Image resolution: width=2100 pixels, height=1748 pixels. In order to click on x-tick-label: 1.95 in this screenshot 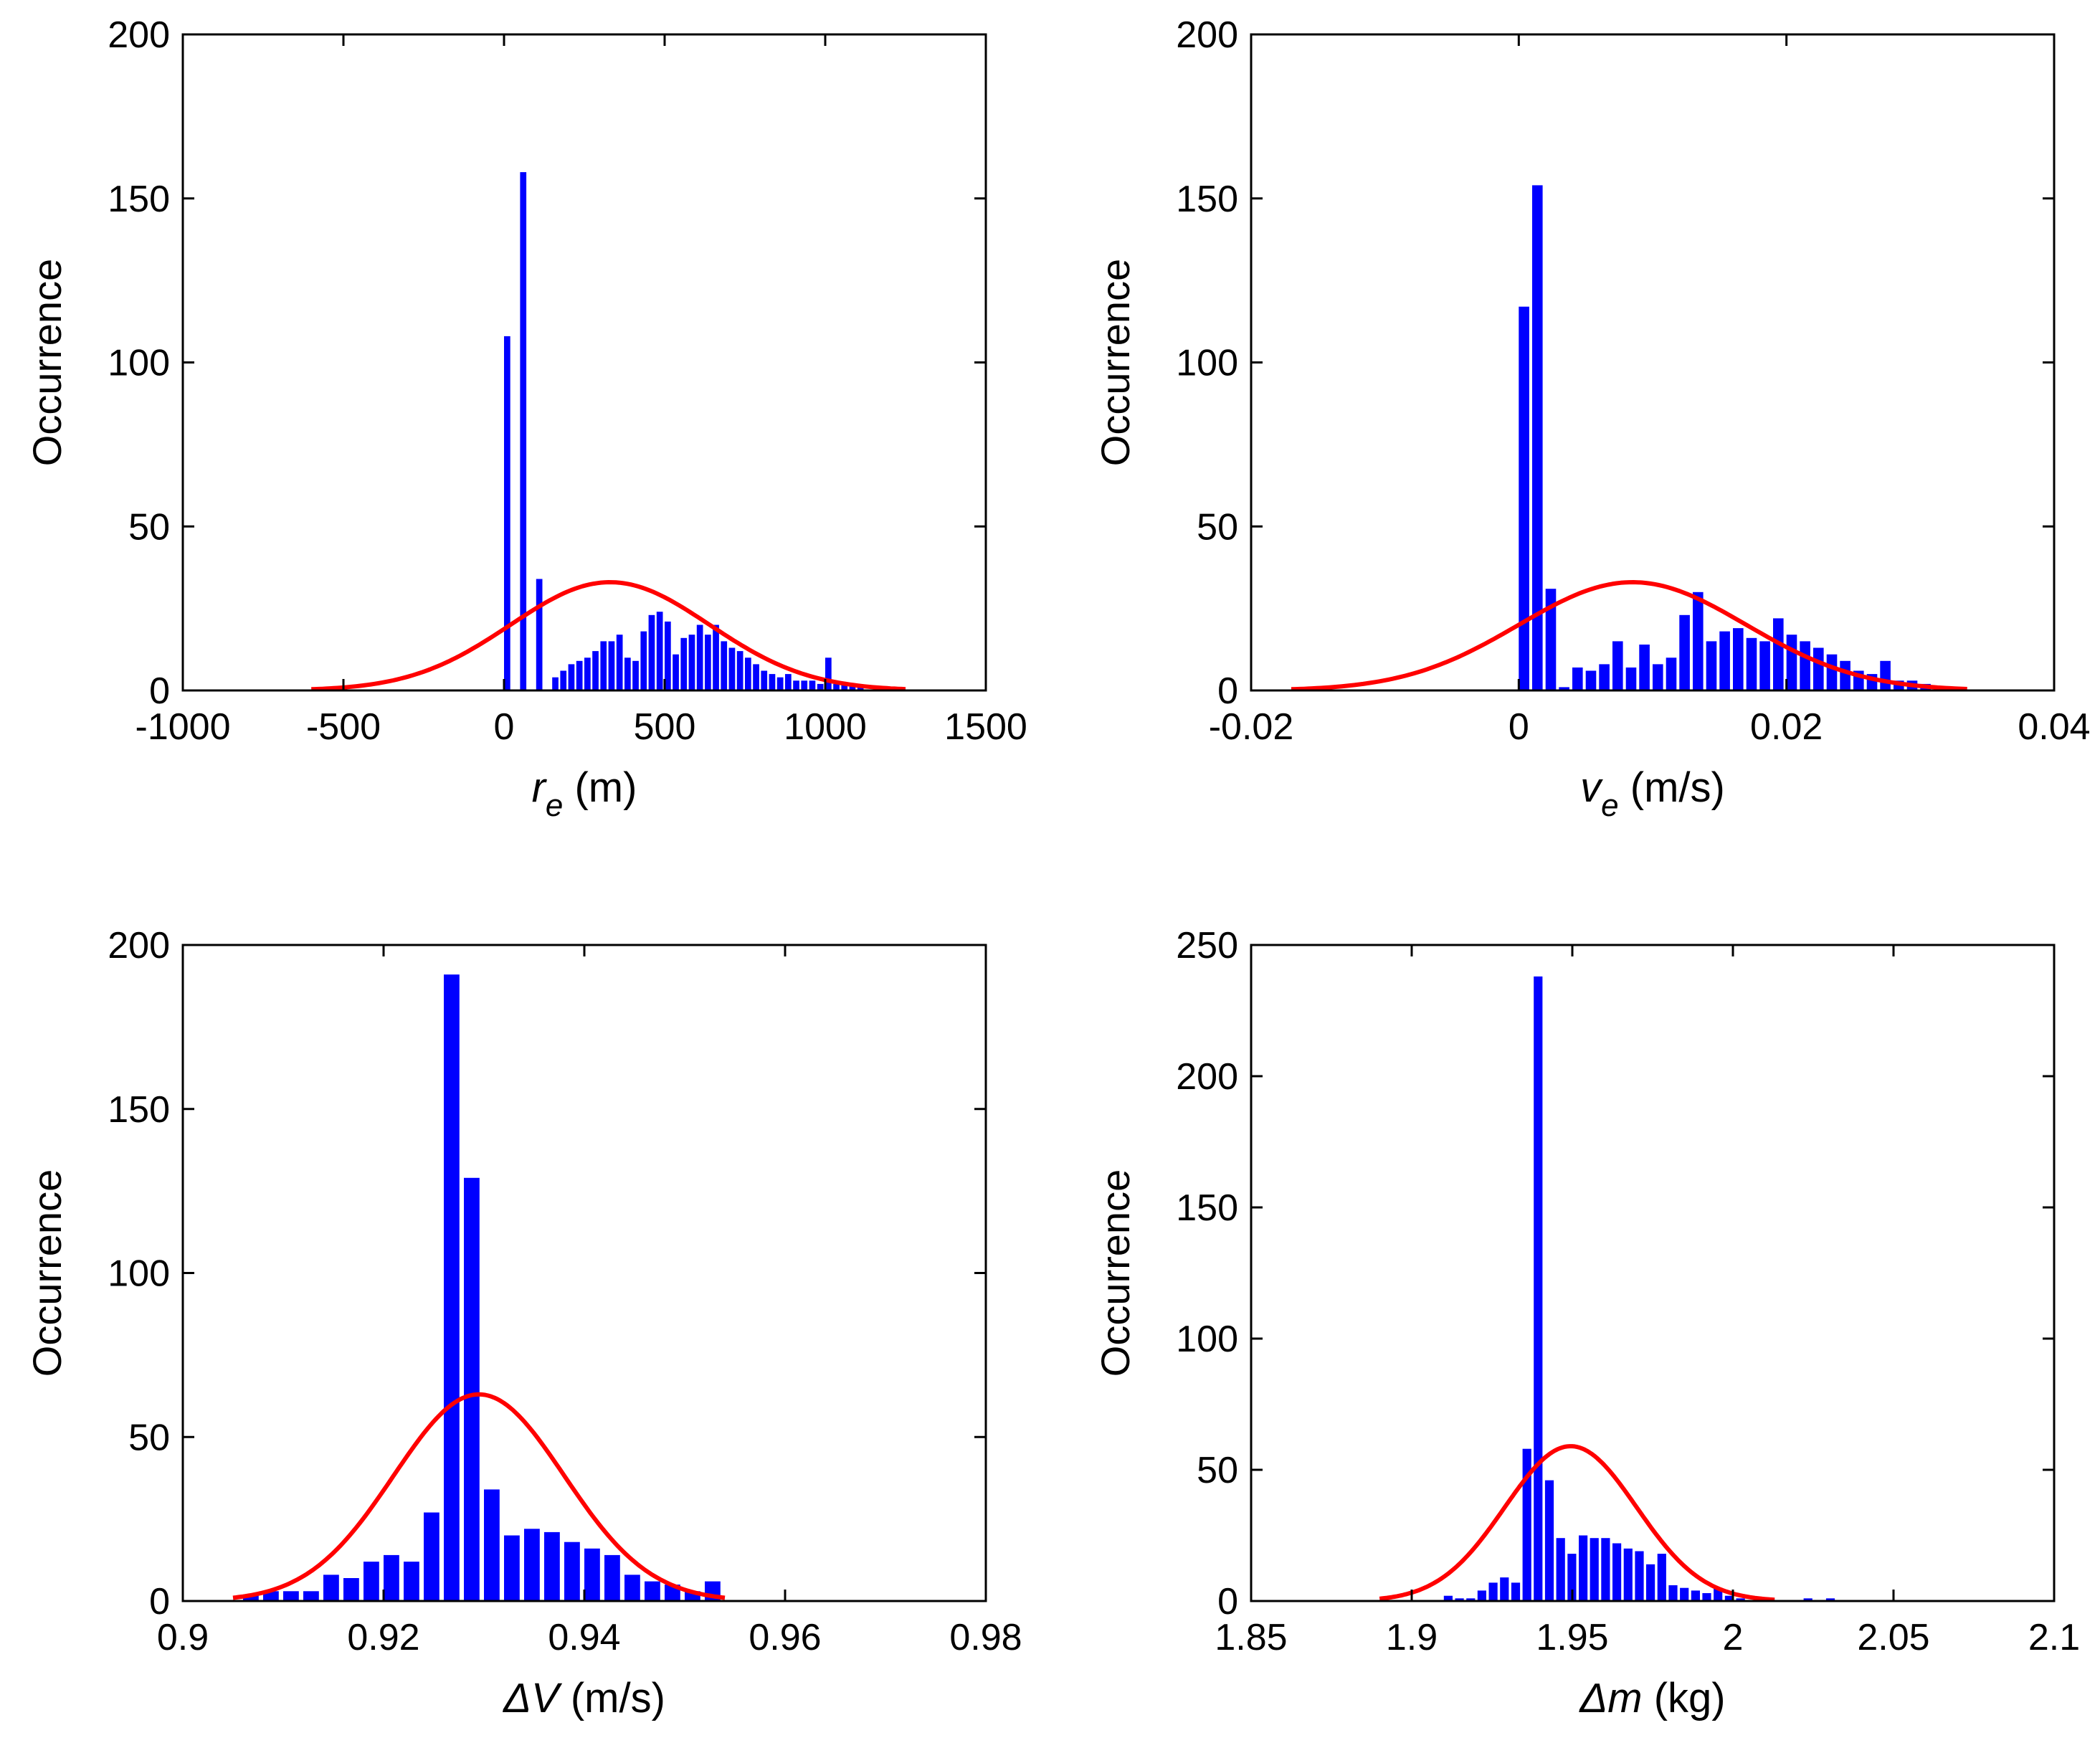, I will do `click(1572, 1637)`.